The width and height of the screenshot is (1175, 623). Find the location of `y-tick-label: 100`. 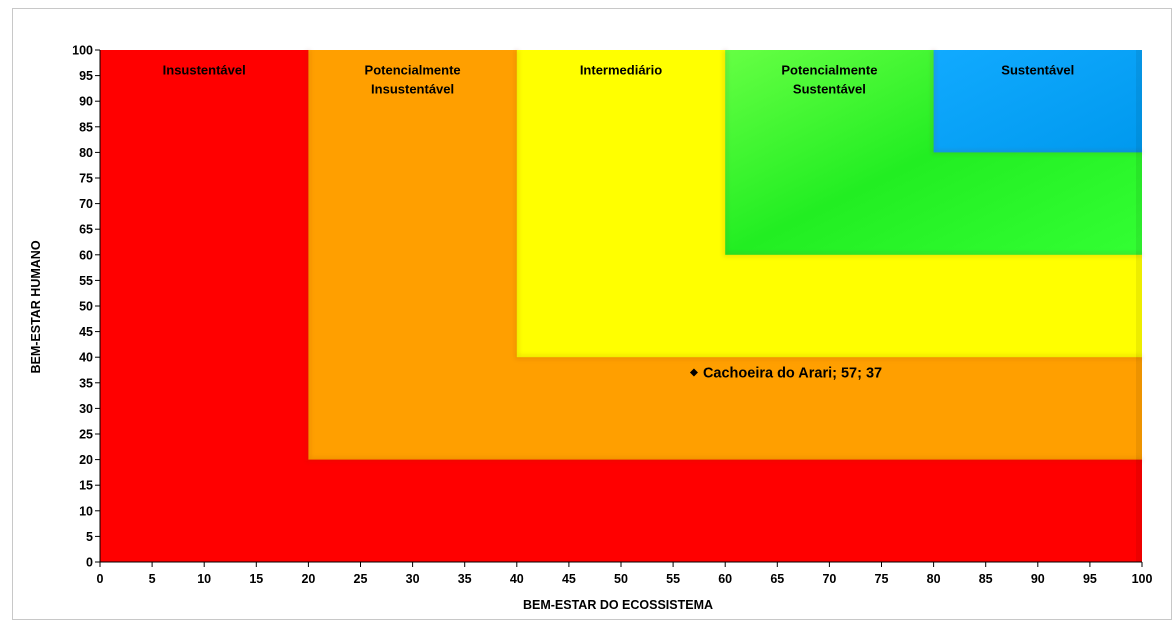

y-tick-label: 100 is located at coordinates (82, 51).